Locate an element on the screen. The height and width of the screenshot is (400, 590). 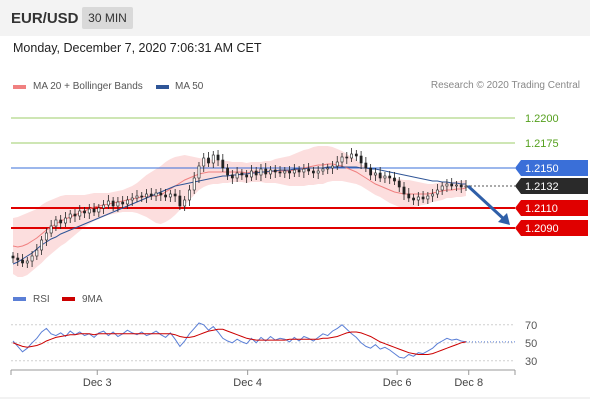
level-tag-1.2110 is located at coordinates (551, 208).